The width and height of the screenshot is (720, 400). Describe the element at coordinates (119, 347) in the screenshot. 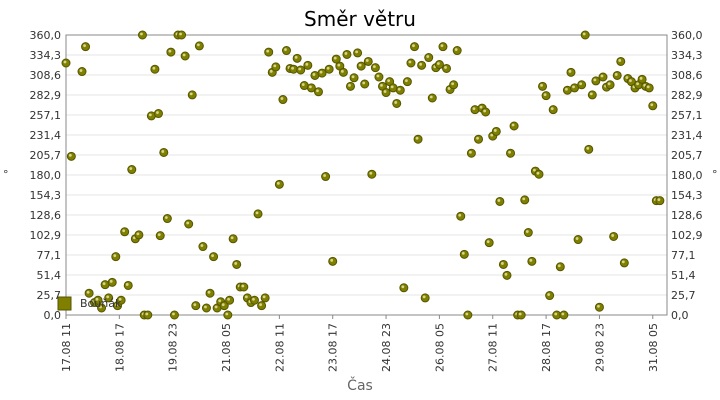

I see `x-tick-label: 18.08 17` at that location.